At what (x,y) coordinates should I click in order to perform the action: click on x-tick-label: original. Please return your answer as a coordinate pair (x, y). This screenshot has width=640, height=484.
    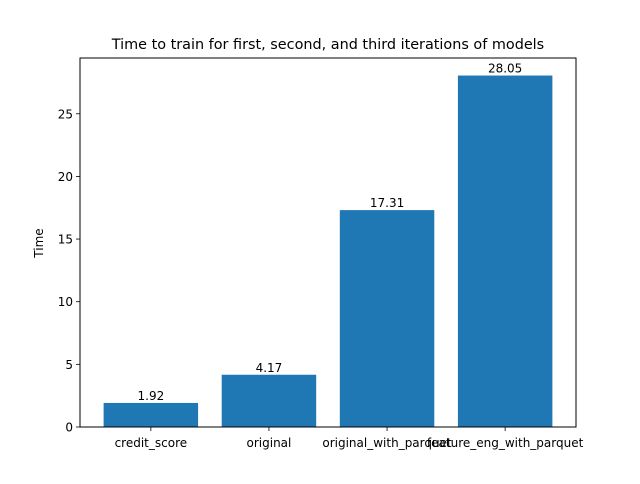
    Looking at the image, I should click on (269, 443).